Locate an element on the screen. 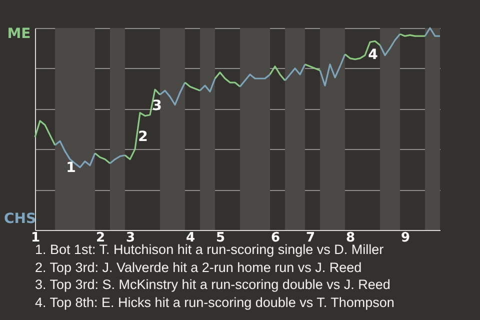  annotation: CHS is located at coordinates (20, 219).